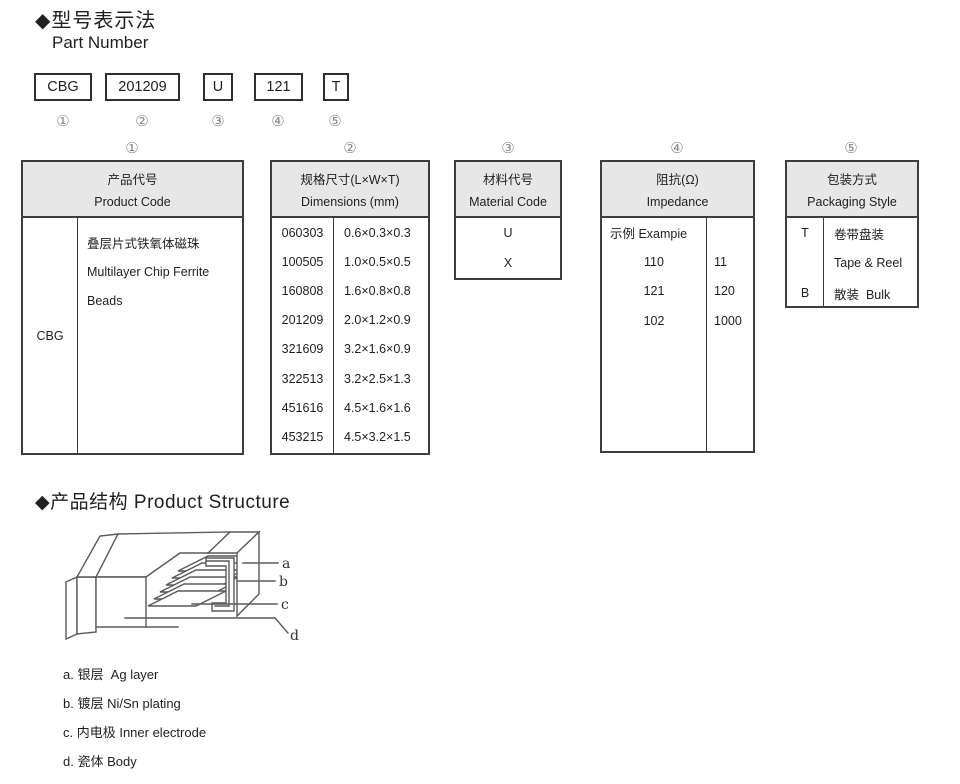 This screenshot has width=960, height=784. What do you see at coordinates (135, 732) in the screenshot?
I see `legend-item-c: c. 内电极 Inner electrode` at bounding box center [135, 732].